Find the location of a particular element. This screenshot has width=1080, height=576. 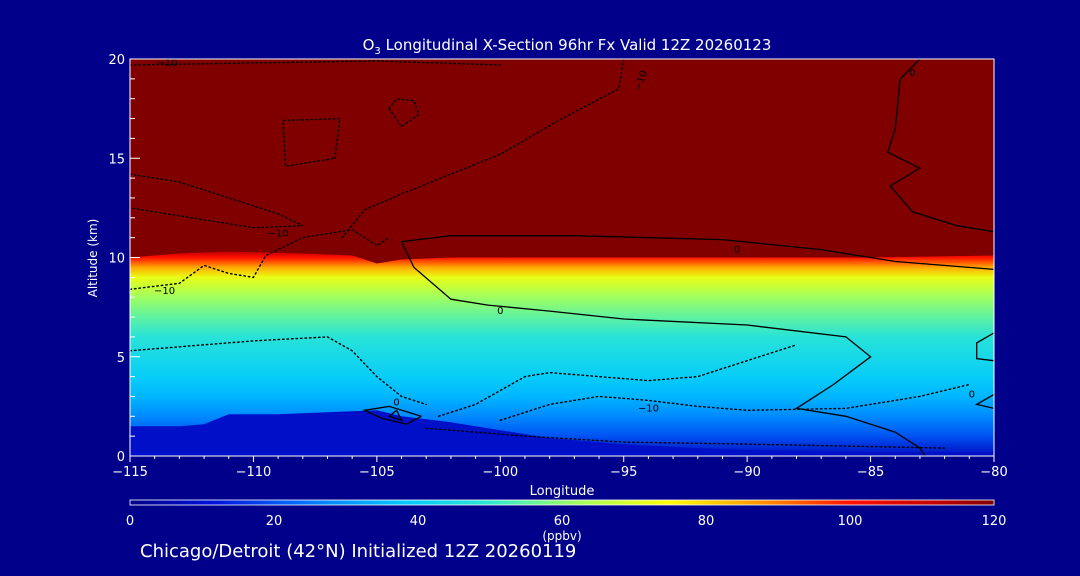

title-prefix: O is located at coordinates (369, 45).